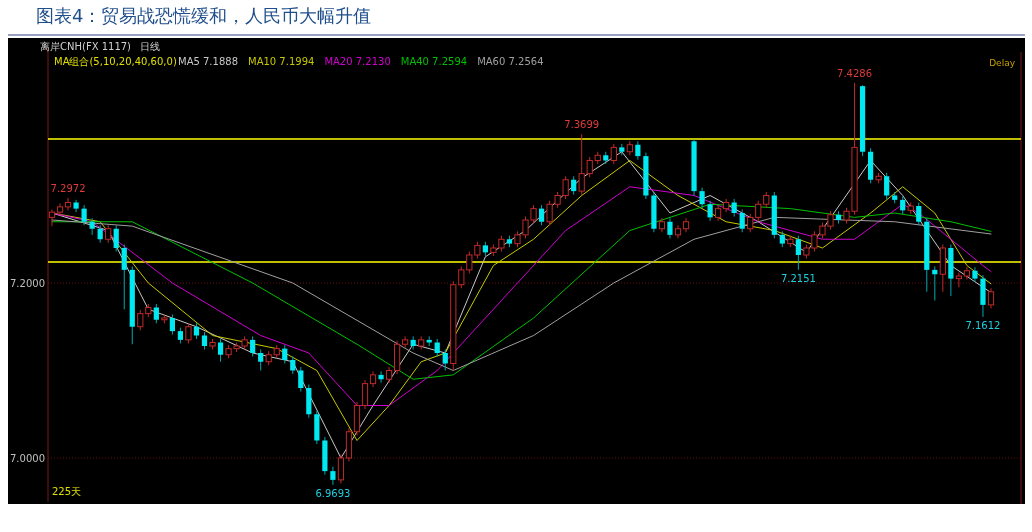 Image resolution: width=1032 pixels, height=532 pixels. Describe the element at coordinates (855, 73) in the screenshot. I see `annotation: 7.4286` at that location.